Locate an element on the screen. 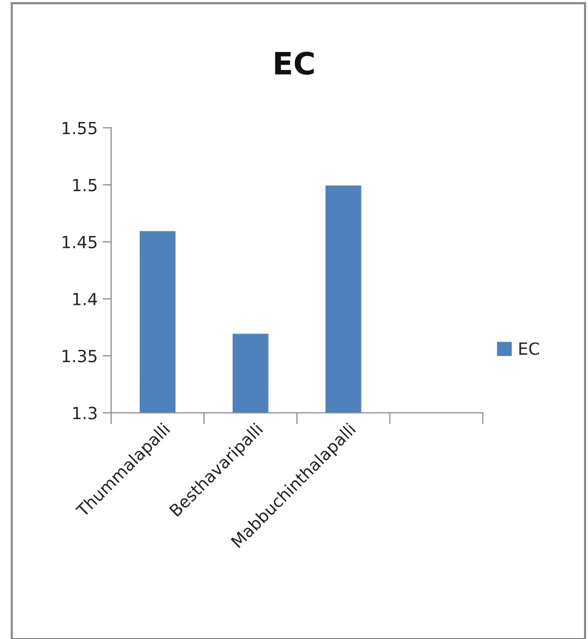 This screenshot has width=588, height=639. y-tick-label: 1.55 is located at coordinates (79, 128).